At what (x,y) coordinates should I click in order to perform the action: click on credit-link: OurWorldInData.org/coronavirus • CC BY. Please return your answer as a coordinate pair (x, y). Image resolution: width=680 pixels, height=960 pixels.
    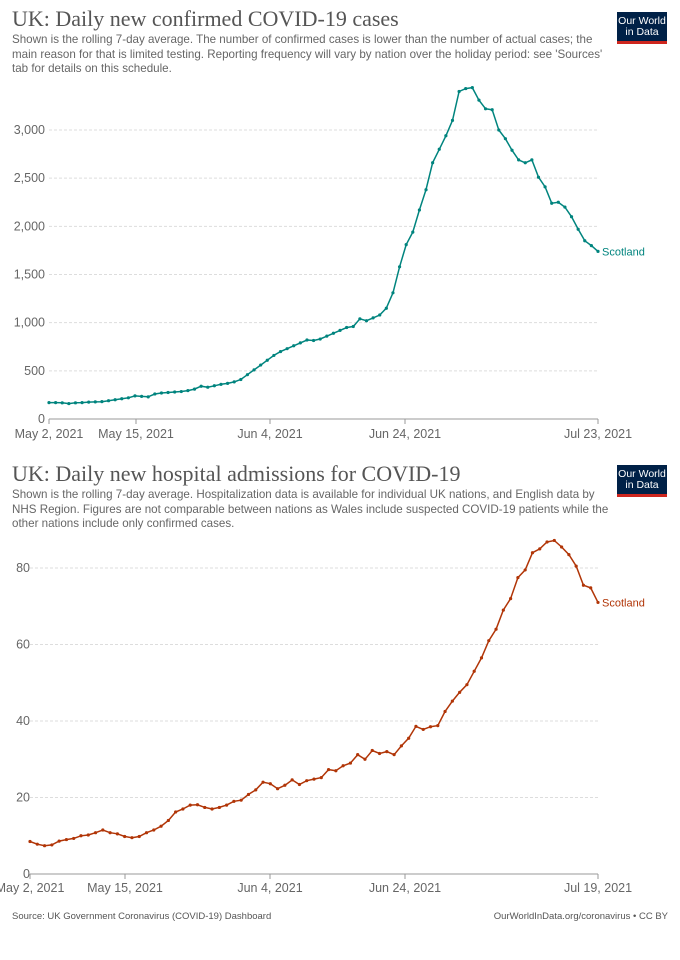
    Looking at the image, I should click on (580, 916).